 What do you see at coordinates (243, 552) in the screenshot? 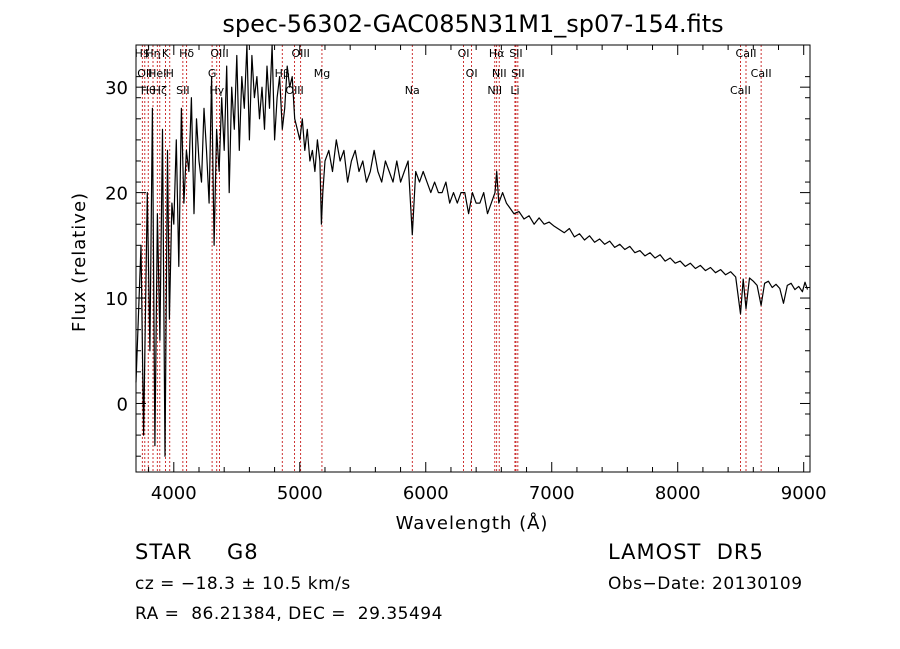
I see `object-subclass: G8` at bounding box center [243, 552].